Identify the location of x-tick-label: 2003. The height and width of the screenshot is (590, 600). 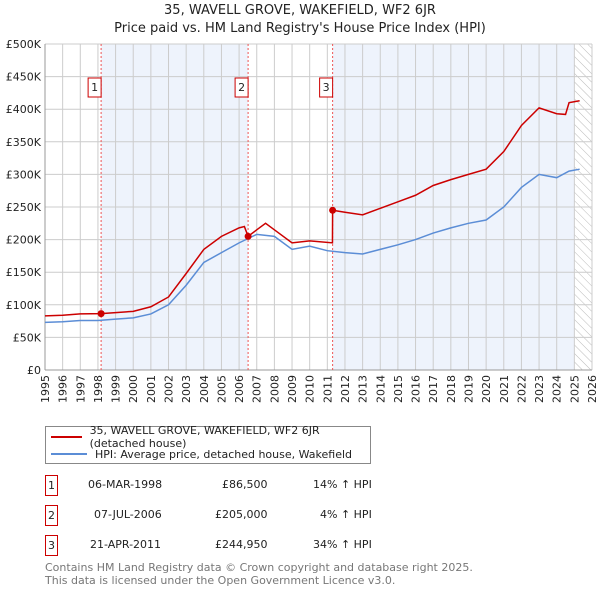
(186, 389).